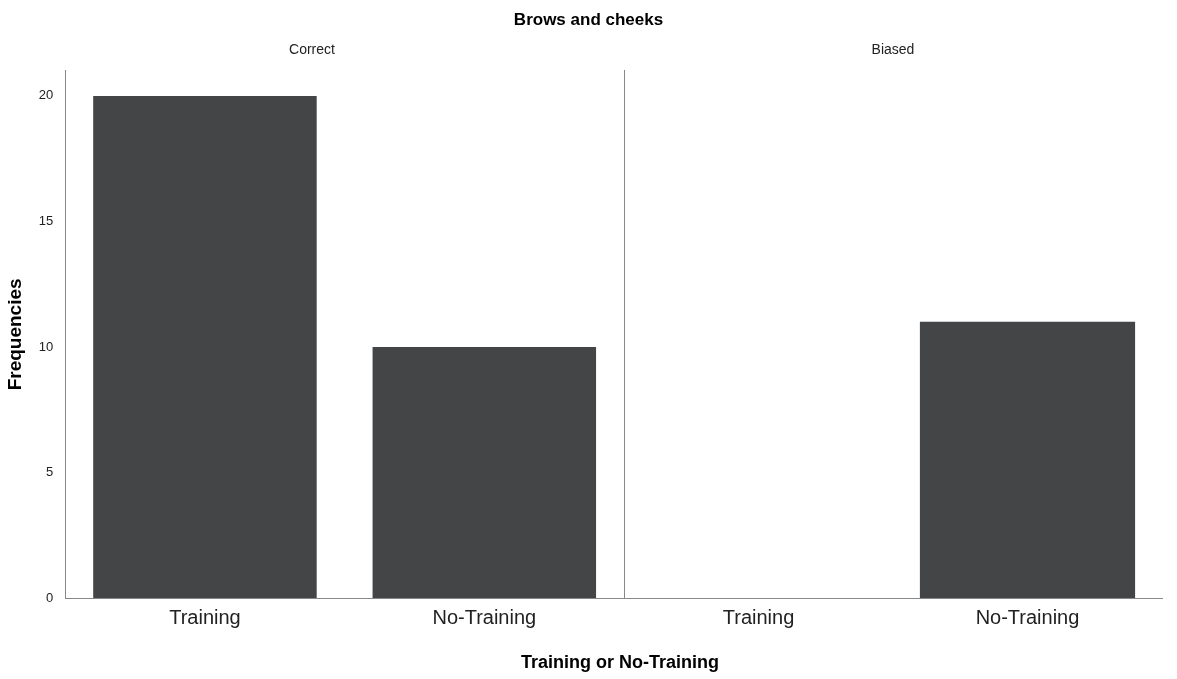 This screenshot has height=679, width=1177. Describe the element at coordinates (46, 95) in the screenshot. I see `y-tick-label: 20` at that location.